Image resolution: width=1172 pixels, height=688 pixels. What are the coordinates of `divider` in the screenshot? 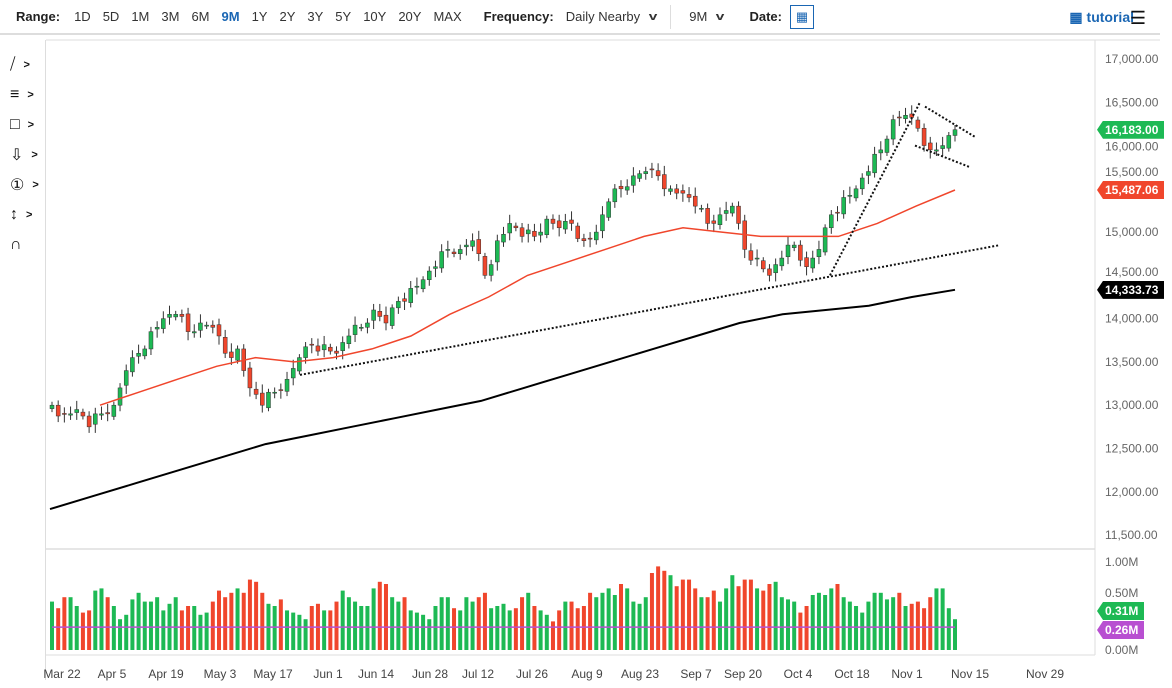 It's located at (671, 16).